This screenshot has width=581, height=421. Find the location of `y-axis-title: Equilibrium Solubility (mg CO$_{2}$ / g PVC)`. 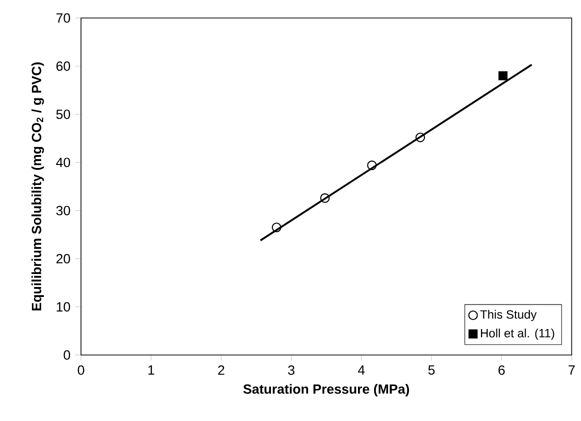

y-axis-title: Equilibrium Solubility (mg CO$_{2}$ / g PVC) is located at coordinates (37, 186).